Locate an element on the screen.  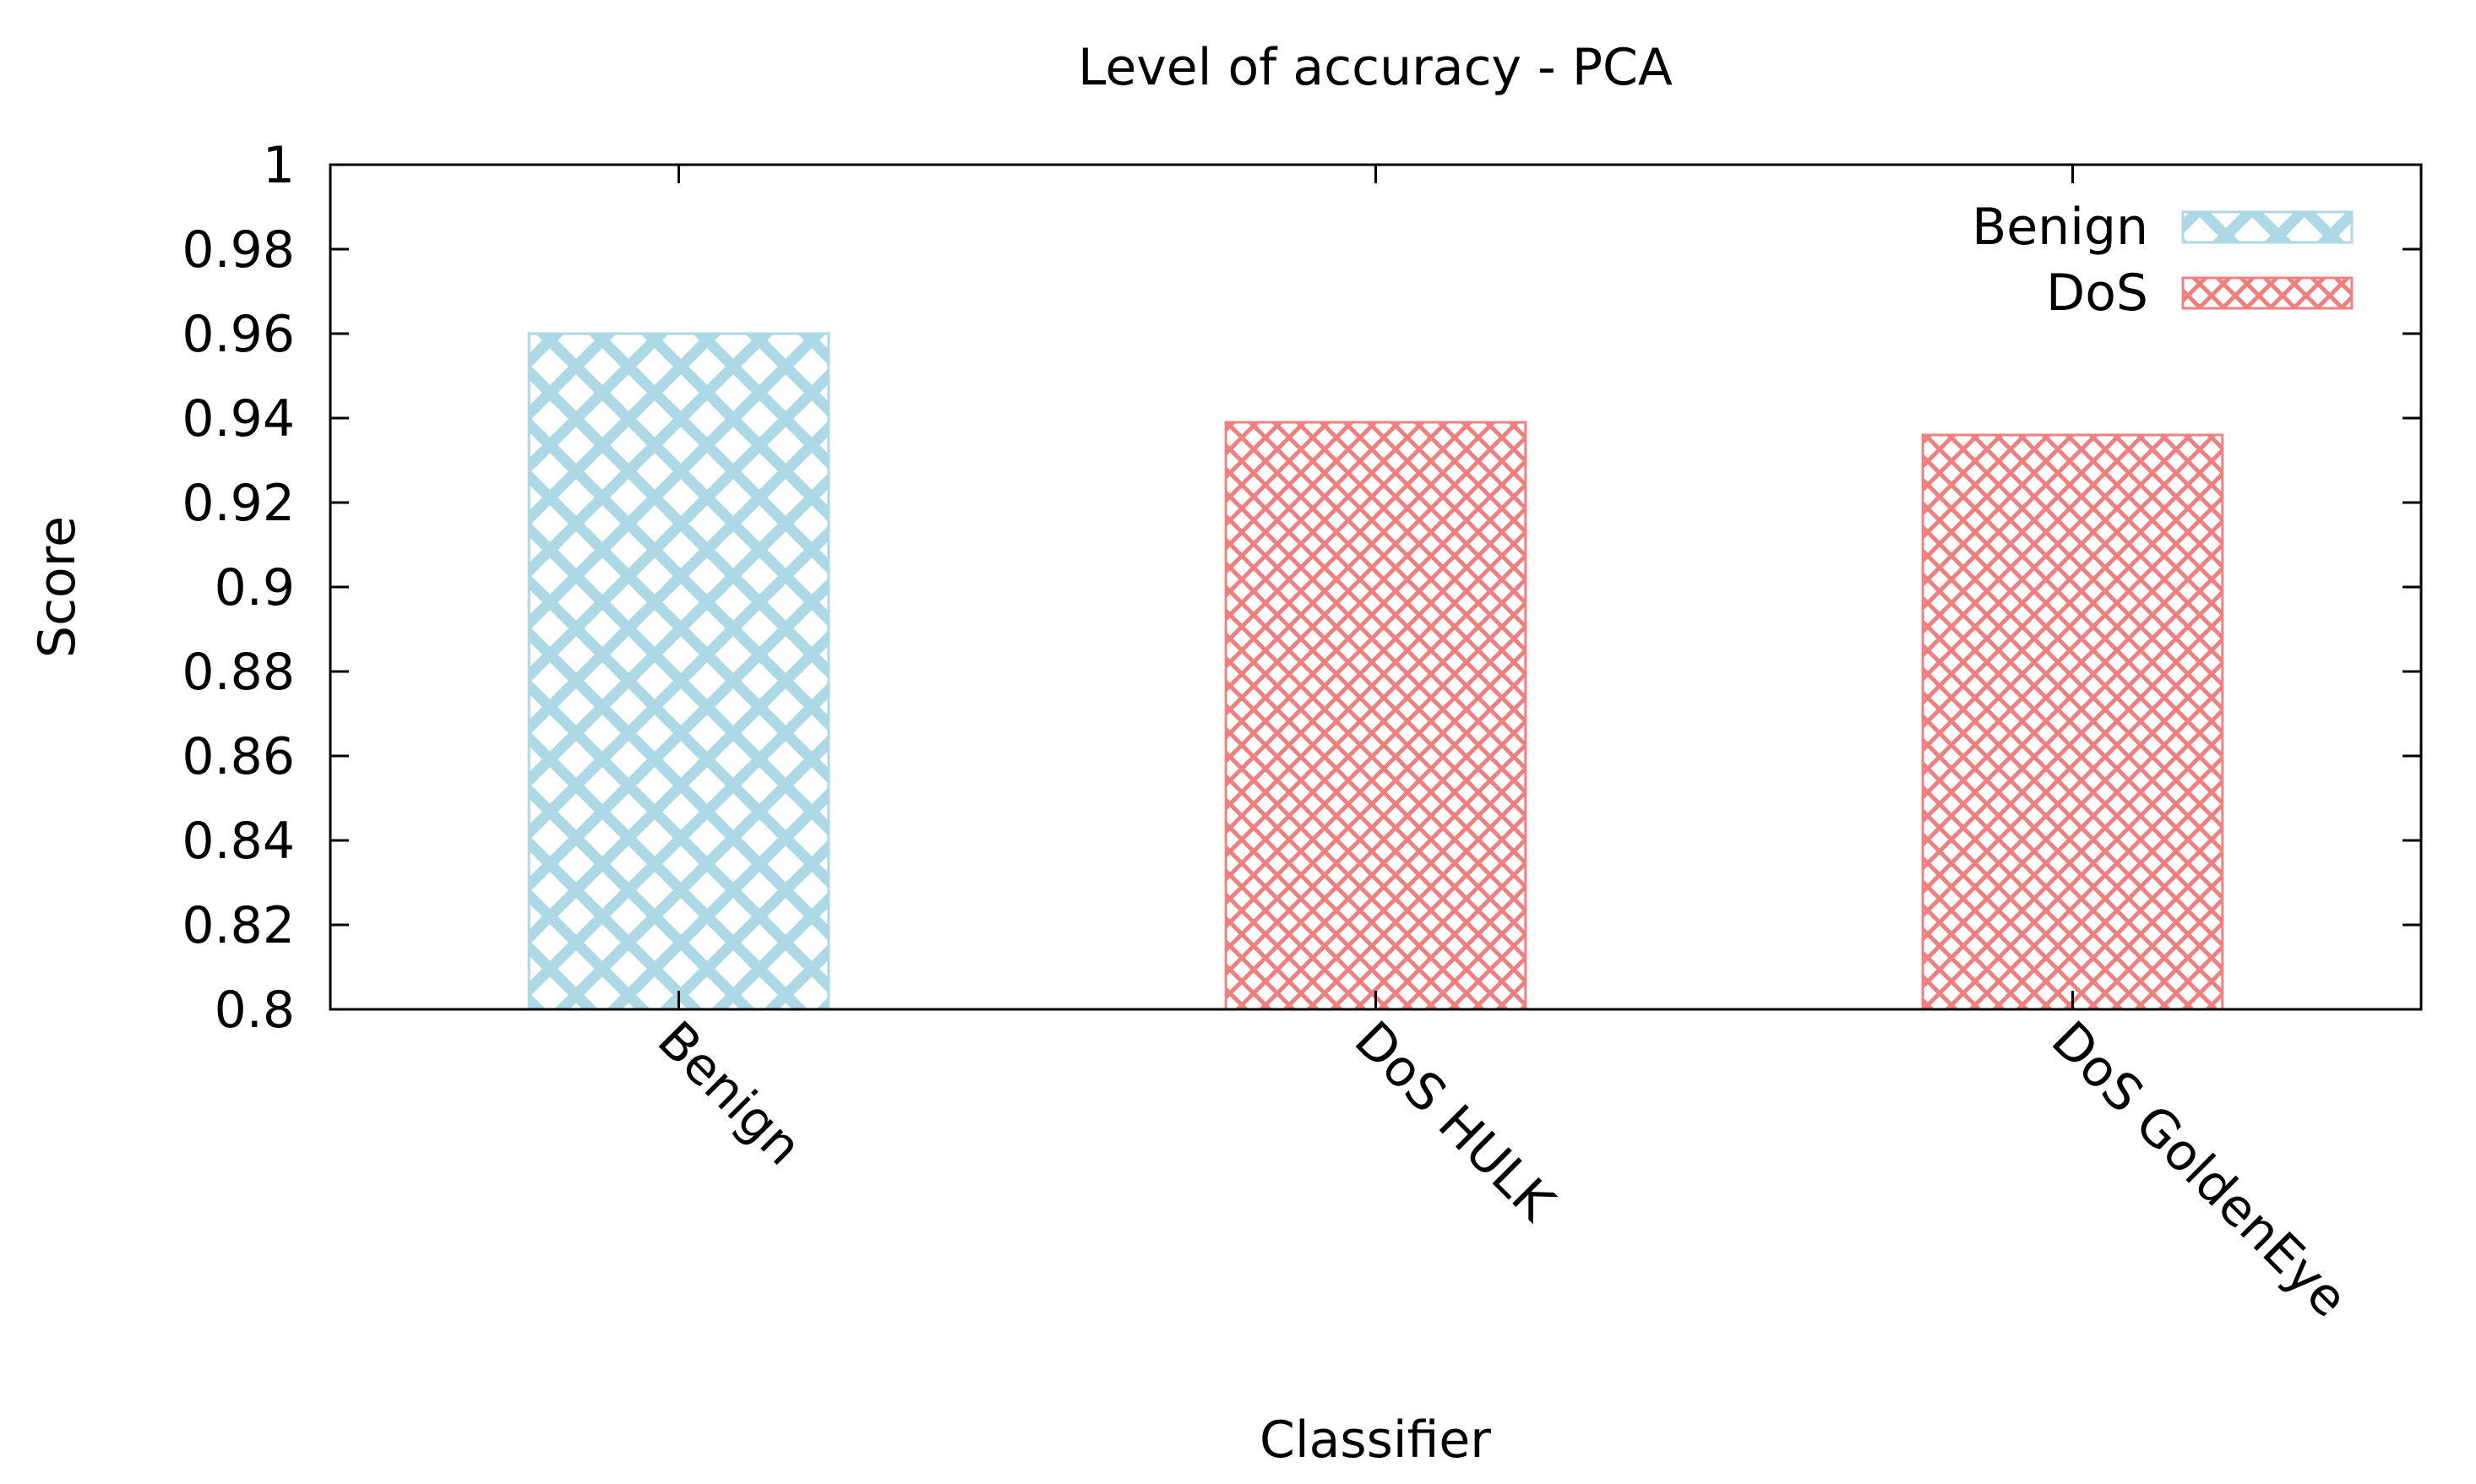
y-tick-label: 0.8 is located at coordinates (255, 1010).